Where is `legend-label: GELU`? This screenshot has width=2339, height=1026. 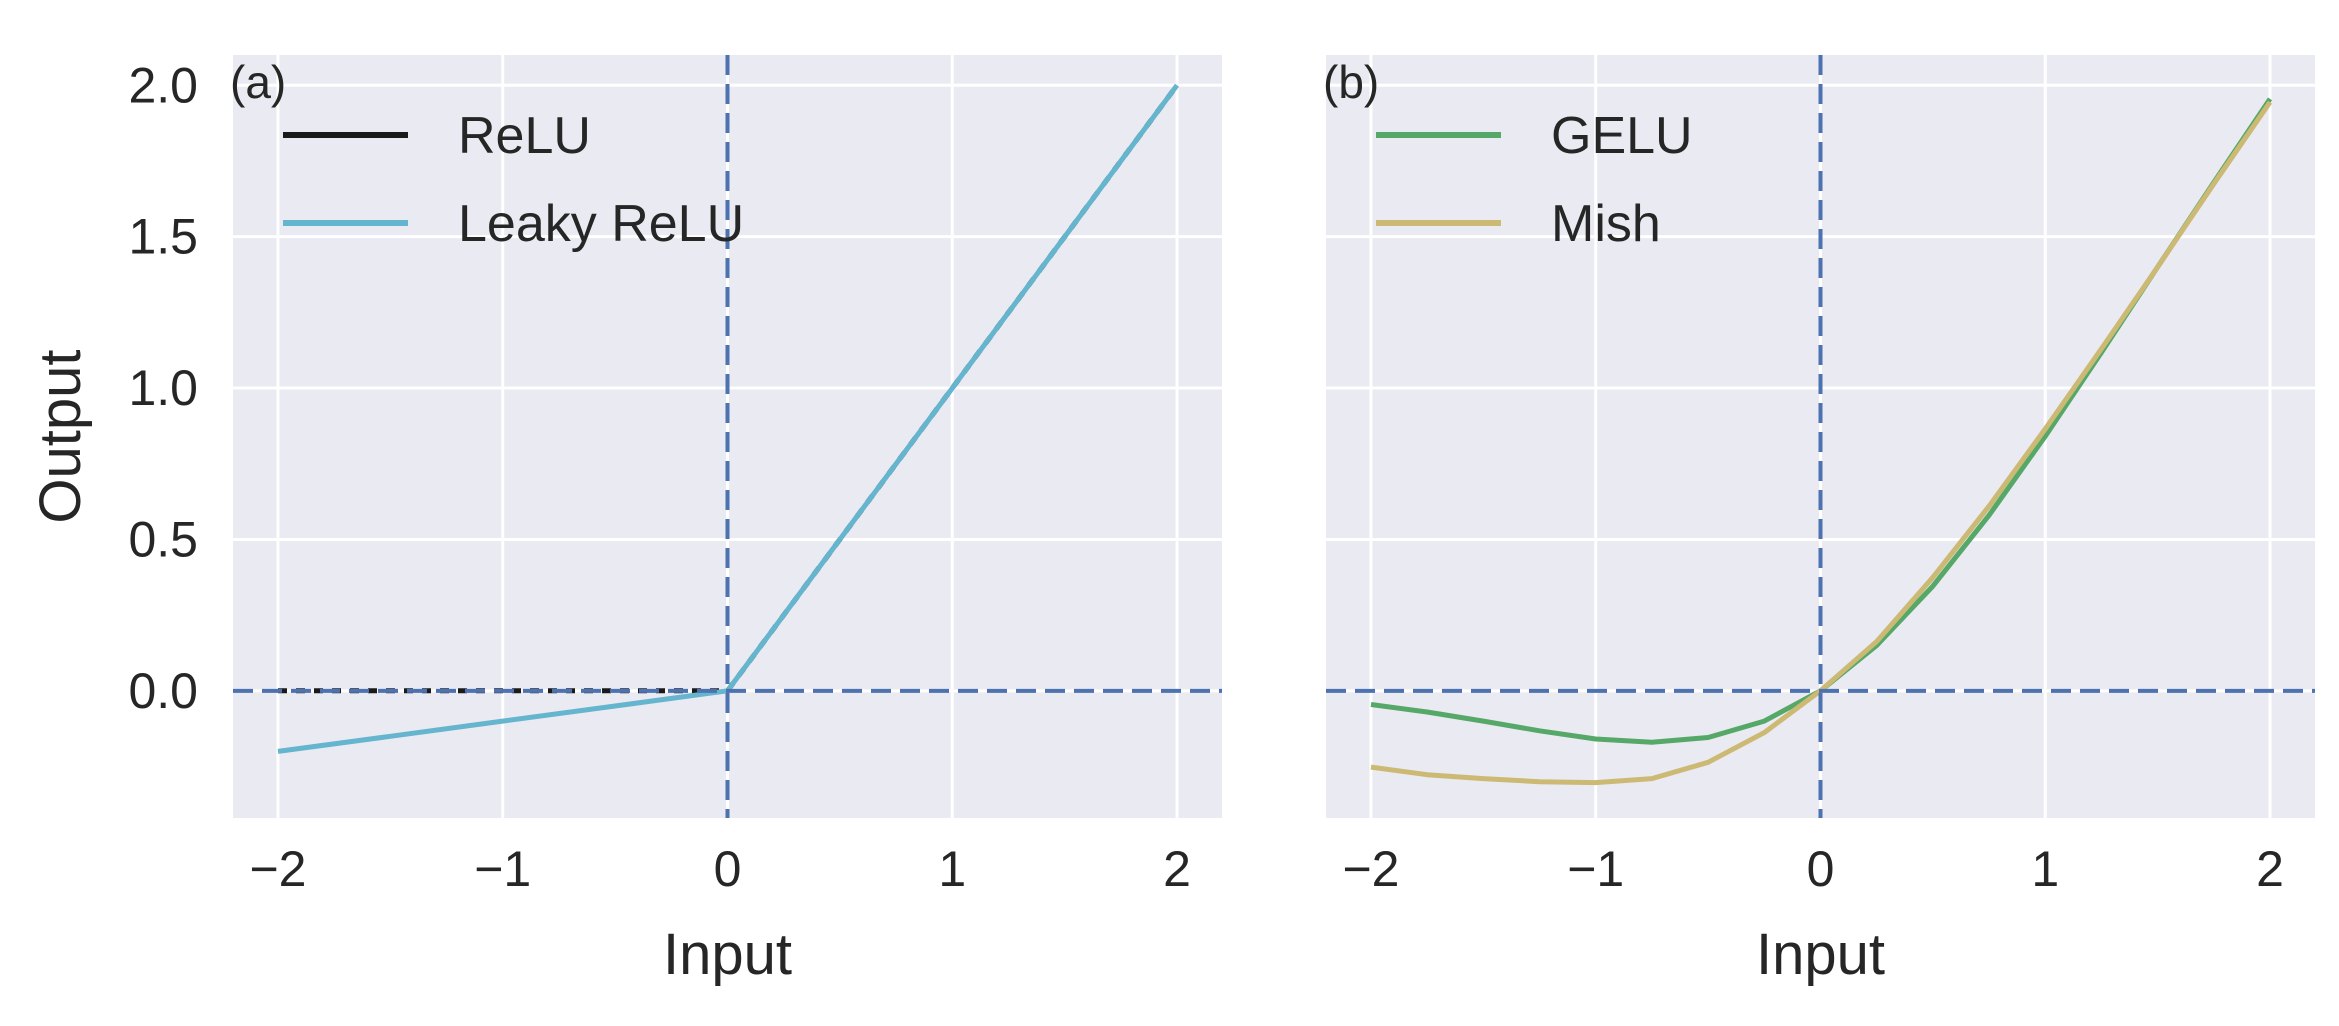 legend-label: GELU is located at coordinates (1622, 136).